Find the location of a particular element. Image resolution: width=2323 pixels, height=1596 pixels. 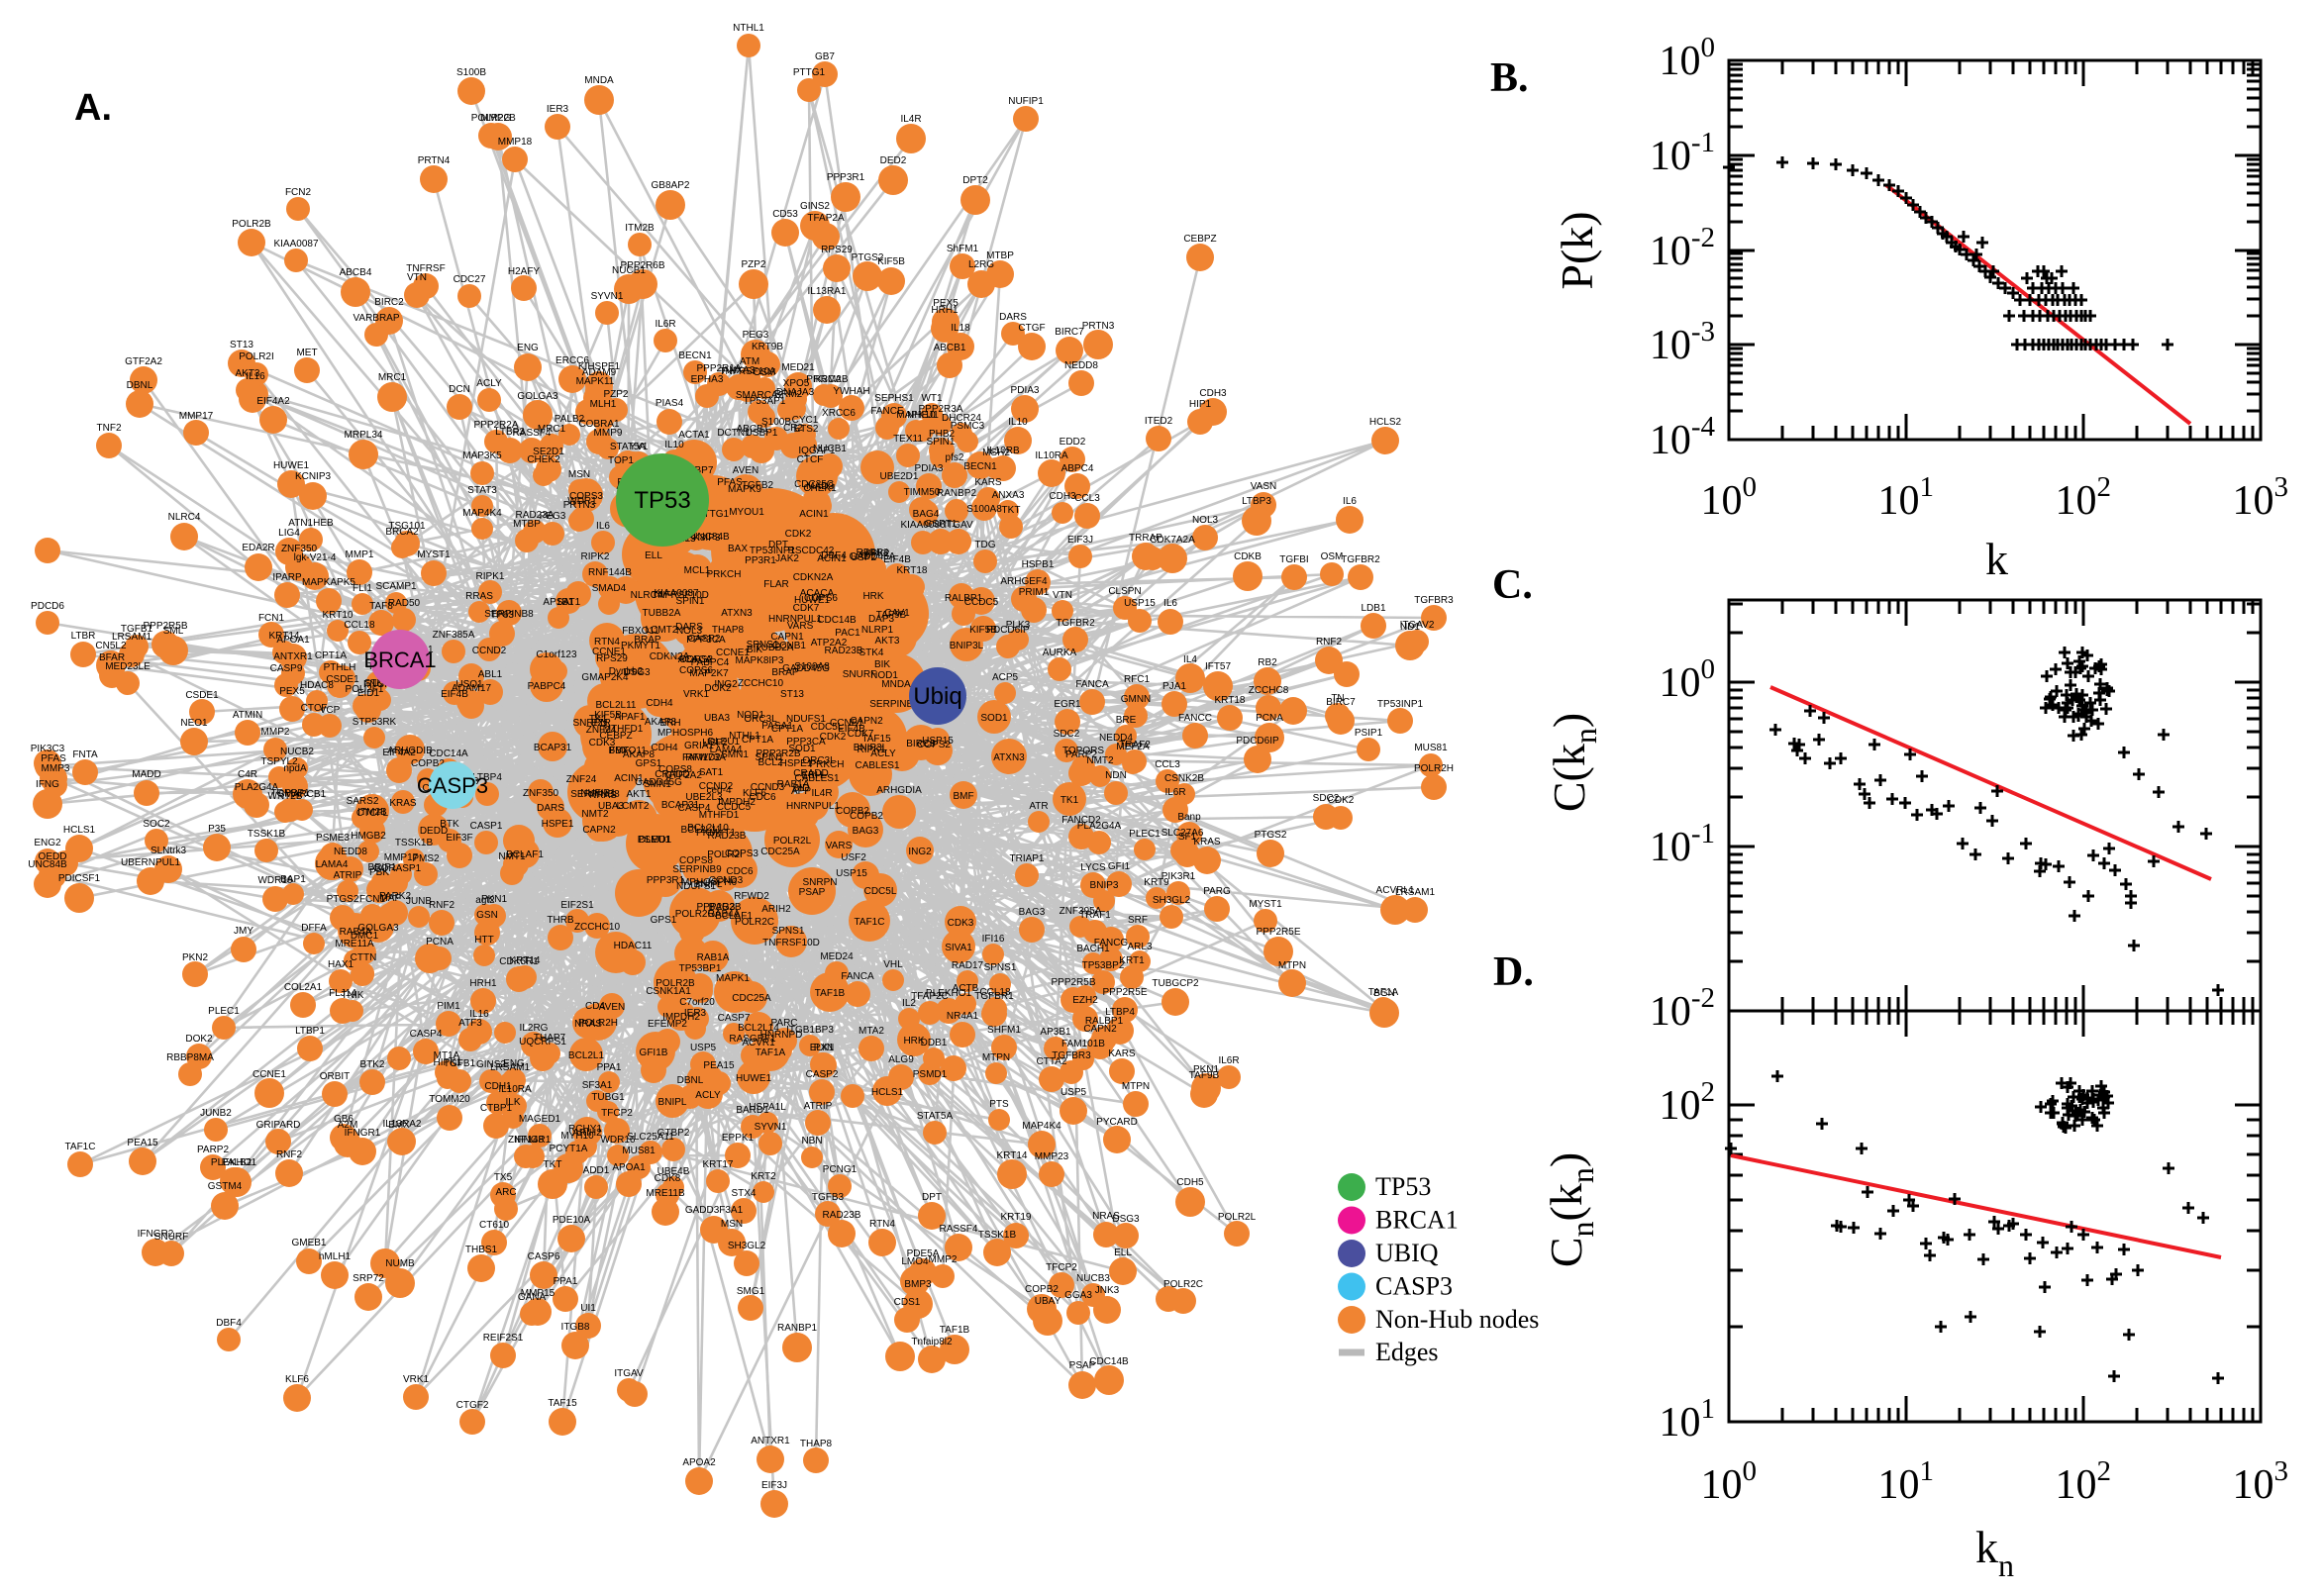

svg-text: USF2 is located at coordinates (715, 743).